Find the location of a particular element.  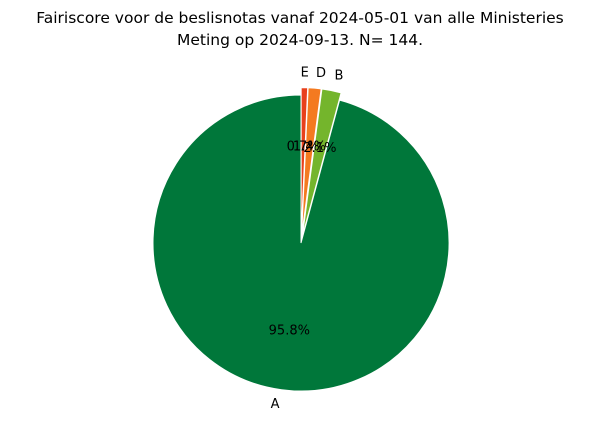

percent-label-b: 2.1% is located at coordinates (319, 148).